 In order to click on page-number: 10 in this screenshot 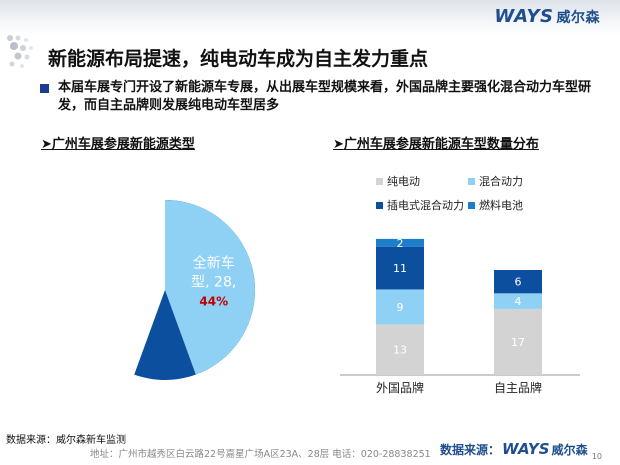, I will do `click(596, 456)`.